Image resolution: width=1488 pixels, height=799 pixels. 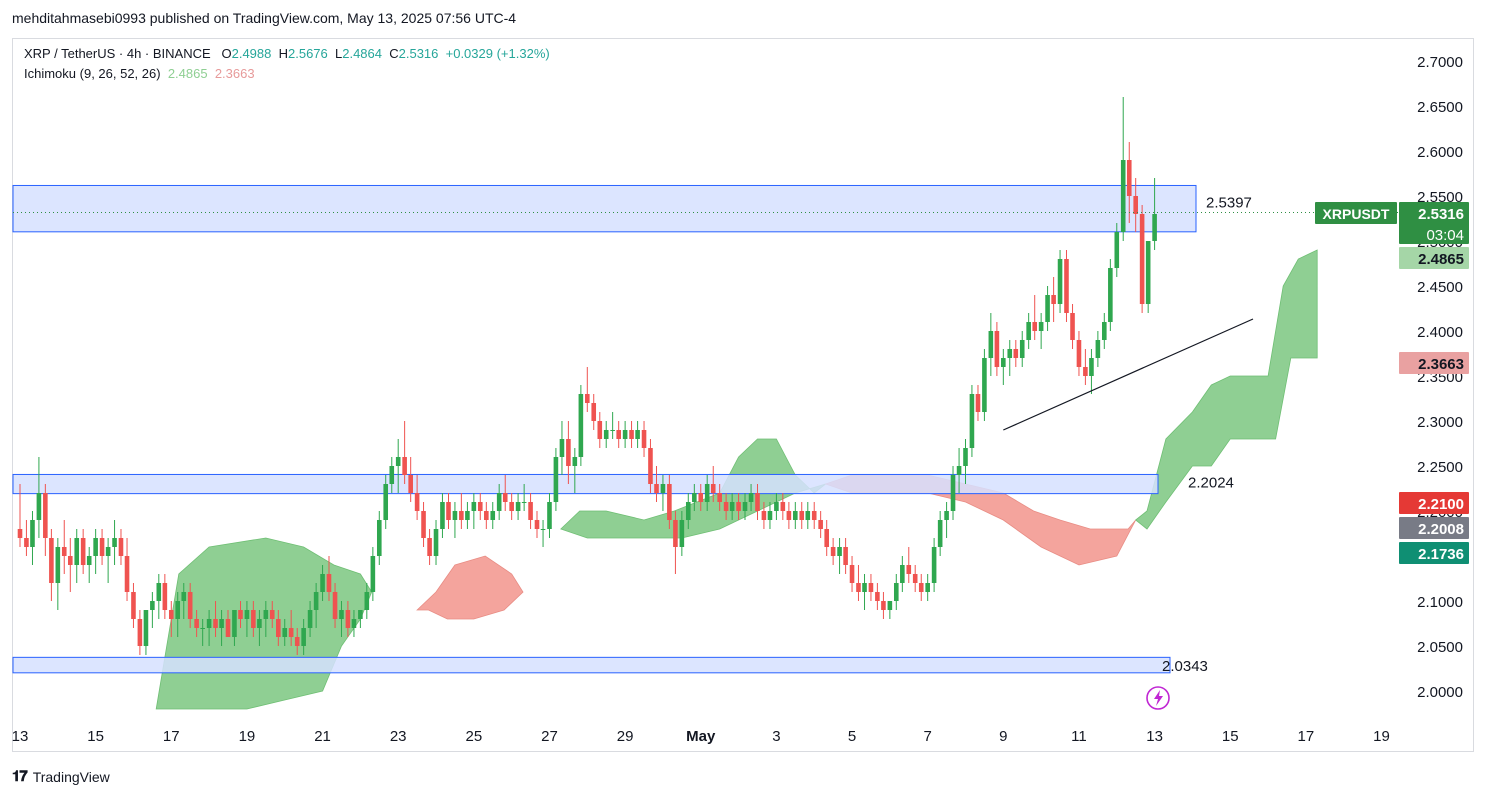 I want to click on tradingview-logo-icon: 𝟏𝟕, so click(x=20, y=776).